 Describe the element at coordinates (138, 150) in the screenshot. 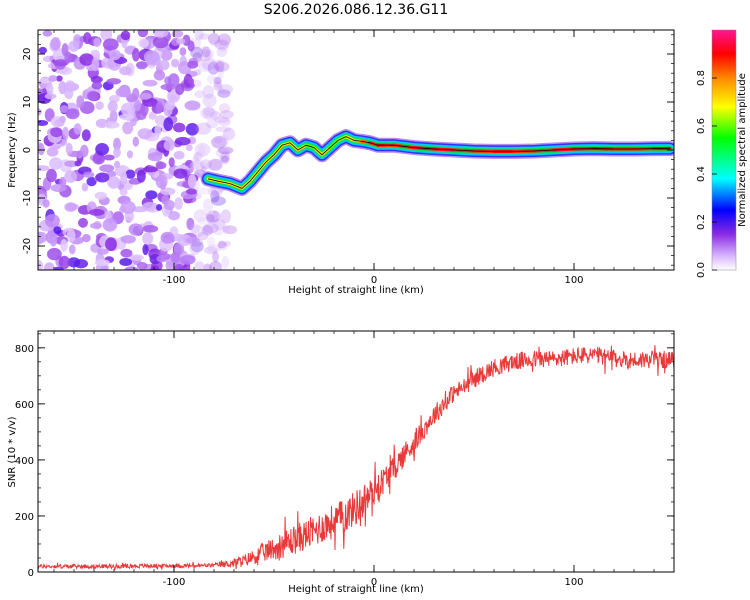

I see `spectrogram-noise-blobs` at that location.